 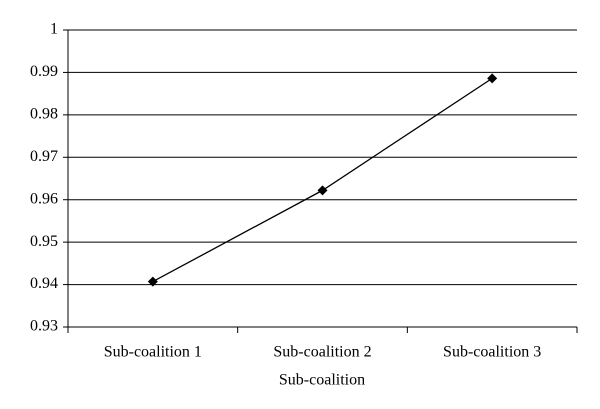 I want to click on x-tick-label: Sub-coalition 3, so click(x=492, y=352).